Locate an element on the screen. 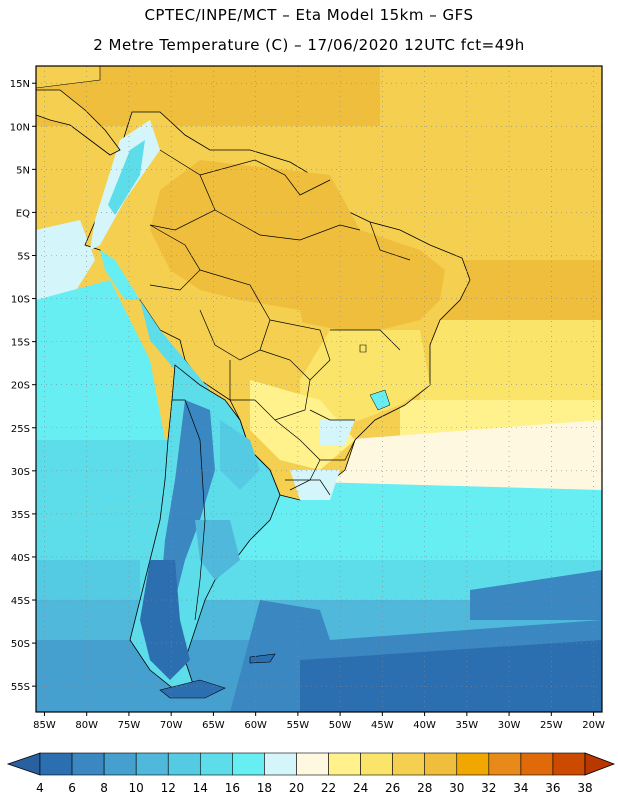 This screenshot has height=800, width=618. central-america-land is located at coordinates (78, 122).